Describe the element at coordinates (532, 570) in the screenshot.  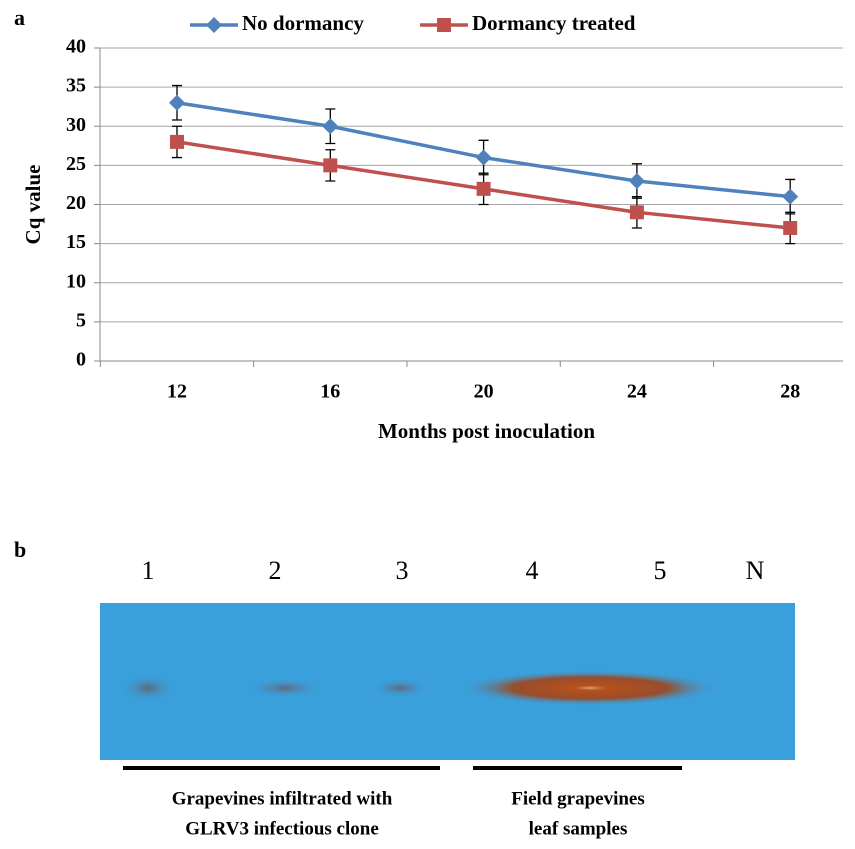
I see `lane-label: 4` at that location.